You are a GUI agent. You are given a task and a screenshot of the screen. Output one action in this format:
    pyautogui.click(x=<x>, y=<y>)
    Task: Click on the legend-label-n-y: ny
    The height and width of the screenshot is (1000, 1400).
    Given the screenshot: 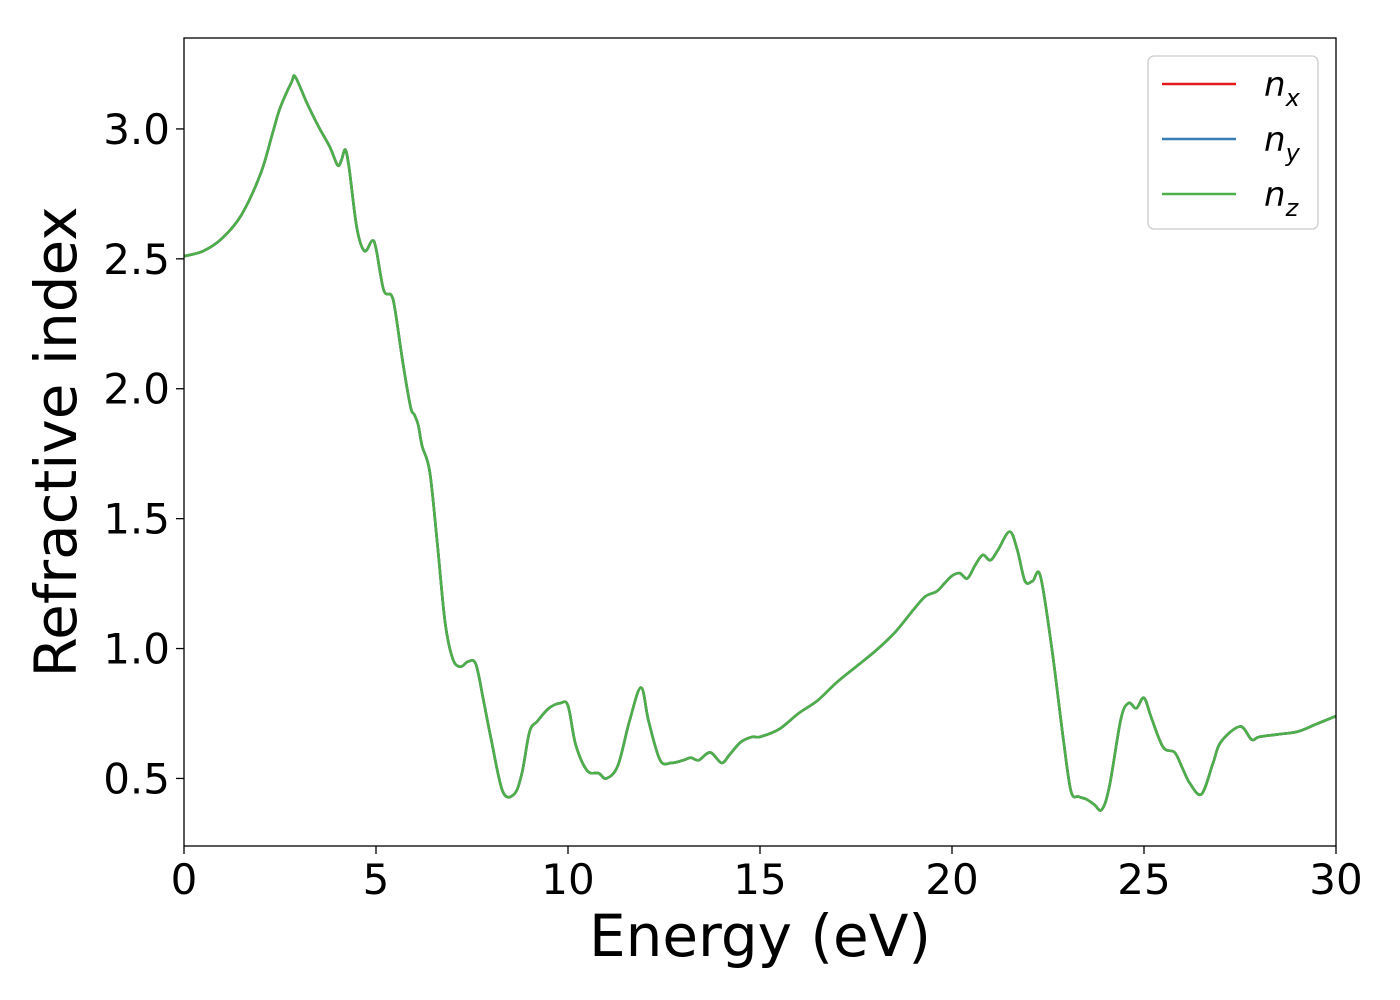 What is the action you would take?
    pyautogui.click(x=1282, y=143)
    